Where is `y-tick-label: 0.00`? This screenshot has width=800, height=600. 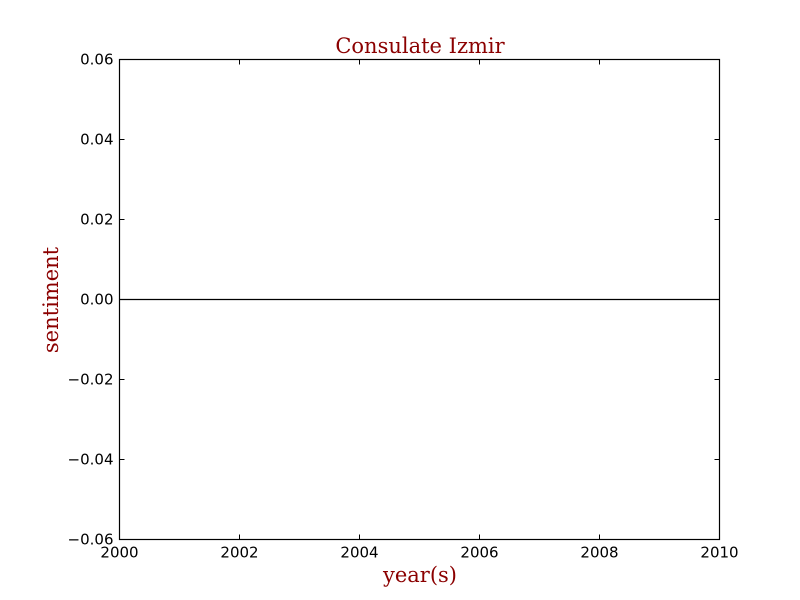
y-tick-label: 0.00 is located at coordinates (96, 300).